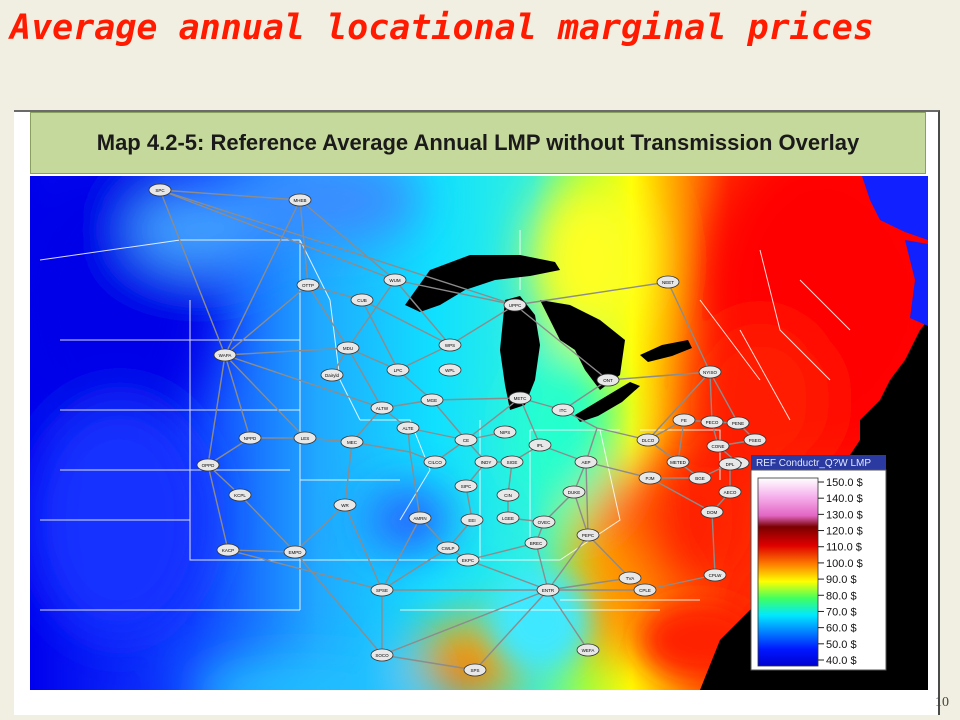  I want to click on page-number: 10, so click(942, 702).